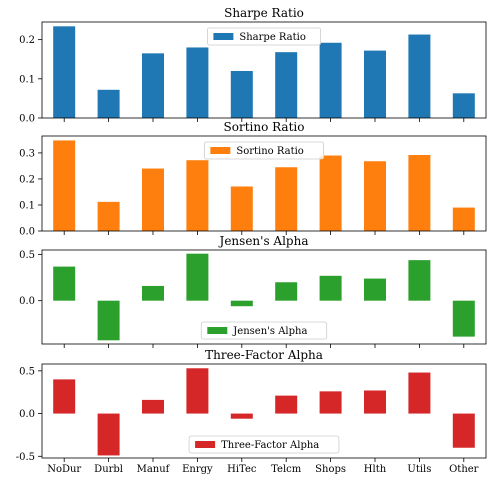 This screenshot has width=495, height=486. I want to click on x-tick-label: Shops, so click(330, 469).